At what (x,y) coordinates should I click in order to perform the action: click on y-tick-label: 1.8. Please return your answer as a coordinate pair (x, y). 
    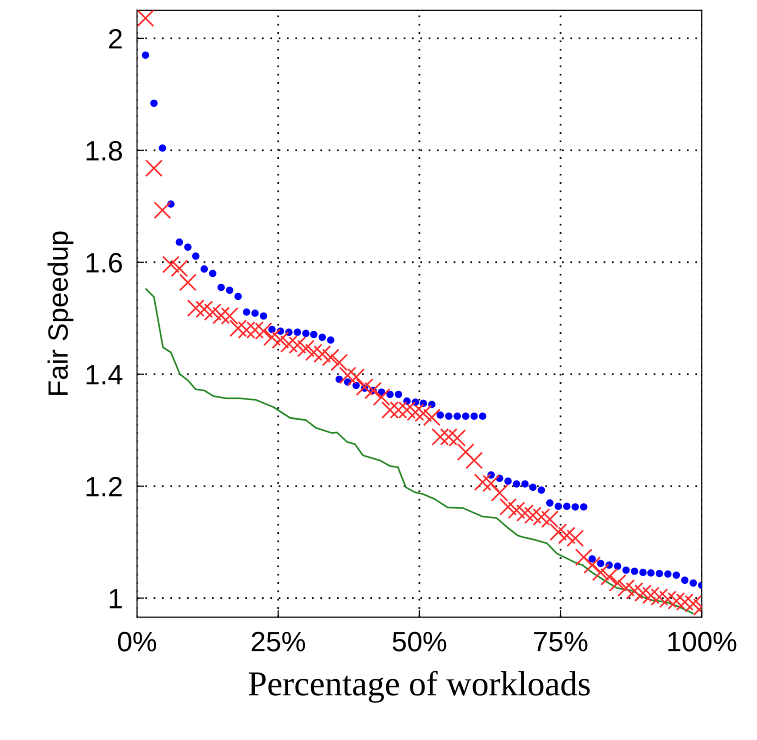
    Looking at the image, I should click on (104, 150).